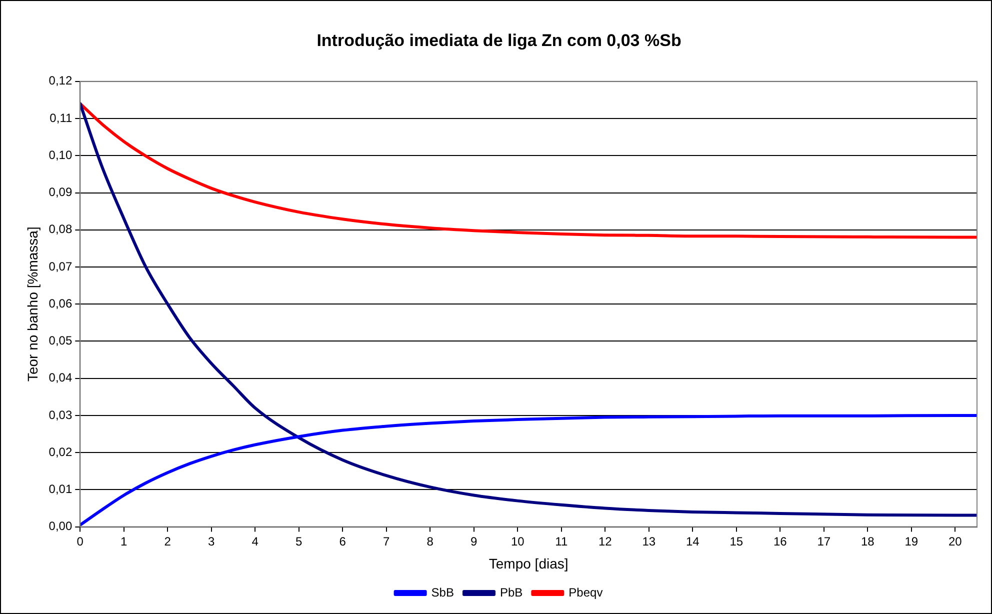  What do you see at coordinates (955, 541) in the screenshot?
I see `x-tick-label: 20` at bounding box center [955, 541].